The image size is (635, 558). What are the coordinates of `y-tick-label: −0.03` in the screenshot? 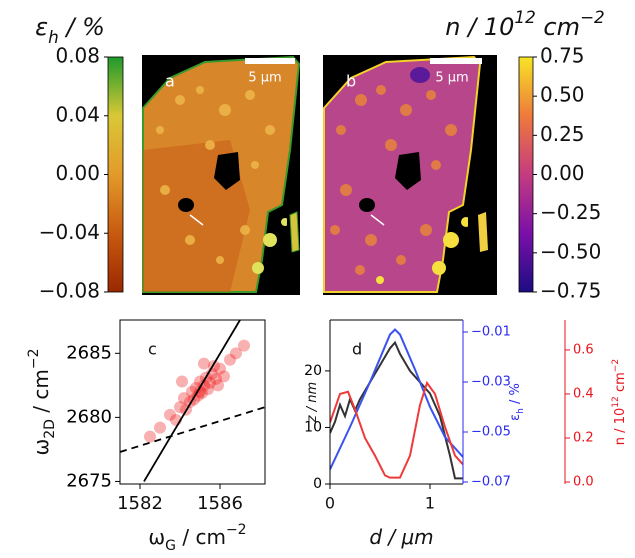 It's located at (491, 382).